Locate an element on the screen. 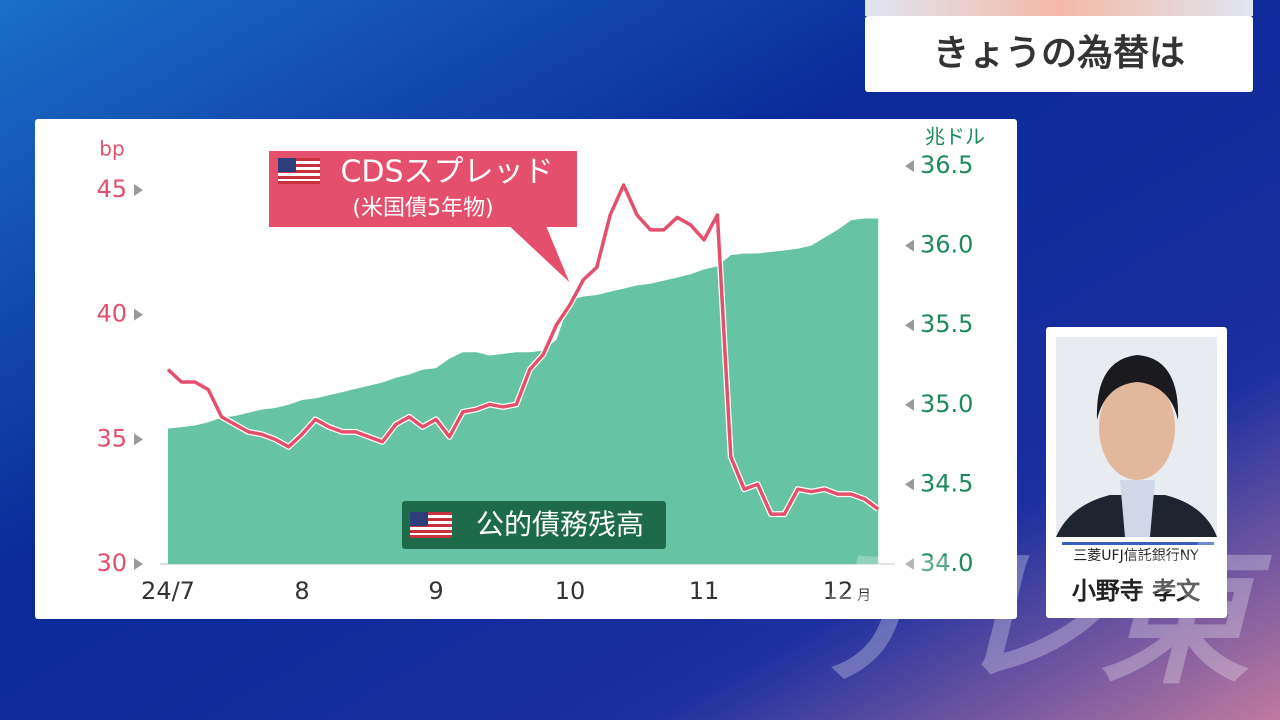  y-tick-label: 40 is located at coordinates (111, 314).